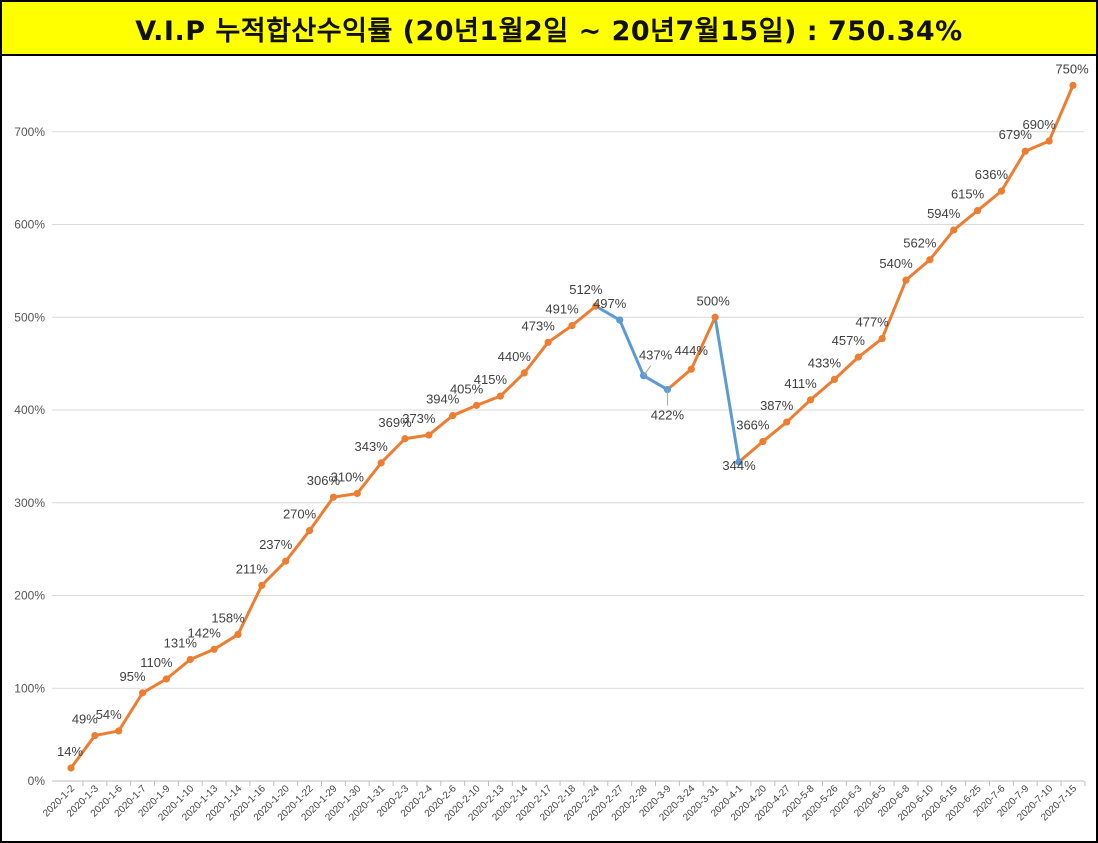 This screenshot has width=1098, height=843. Describe the element at coordinates (395, 422) in the screenshot. I see `data-label: 369%` at that location.